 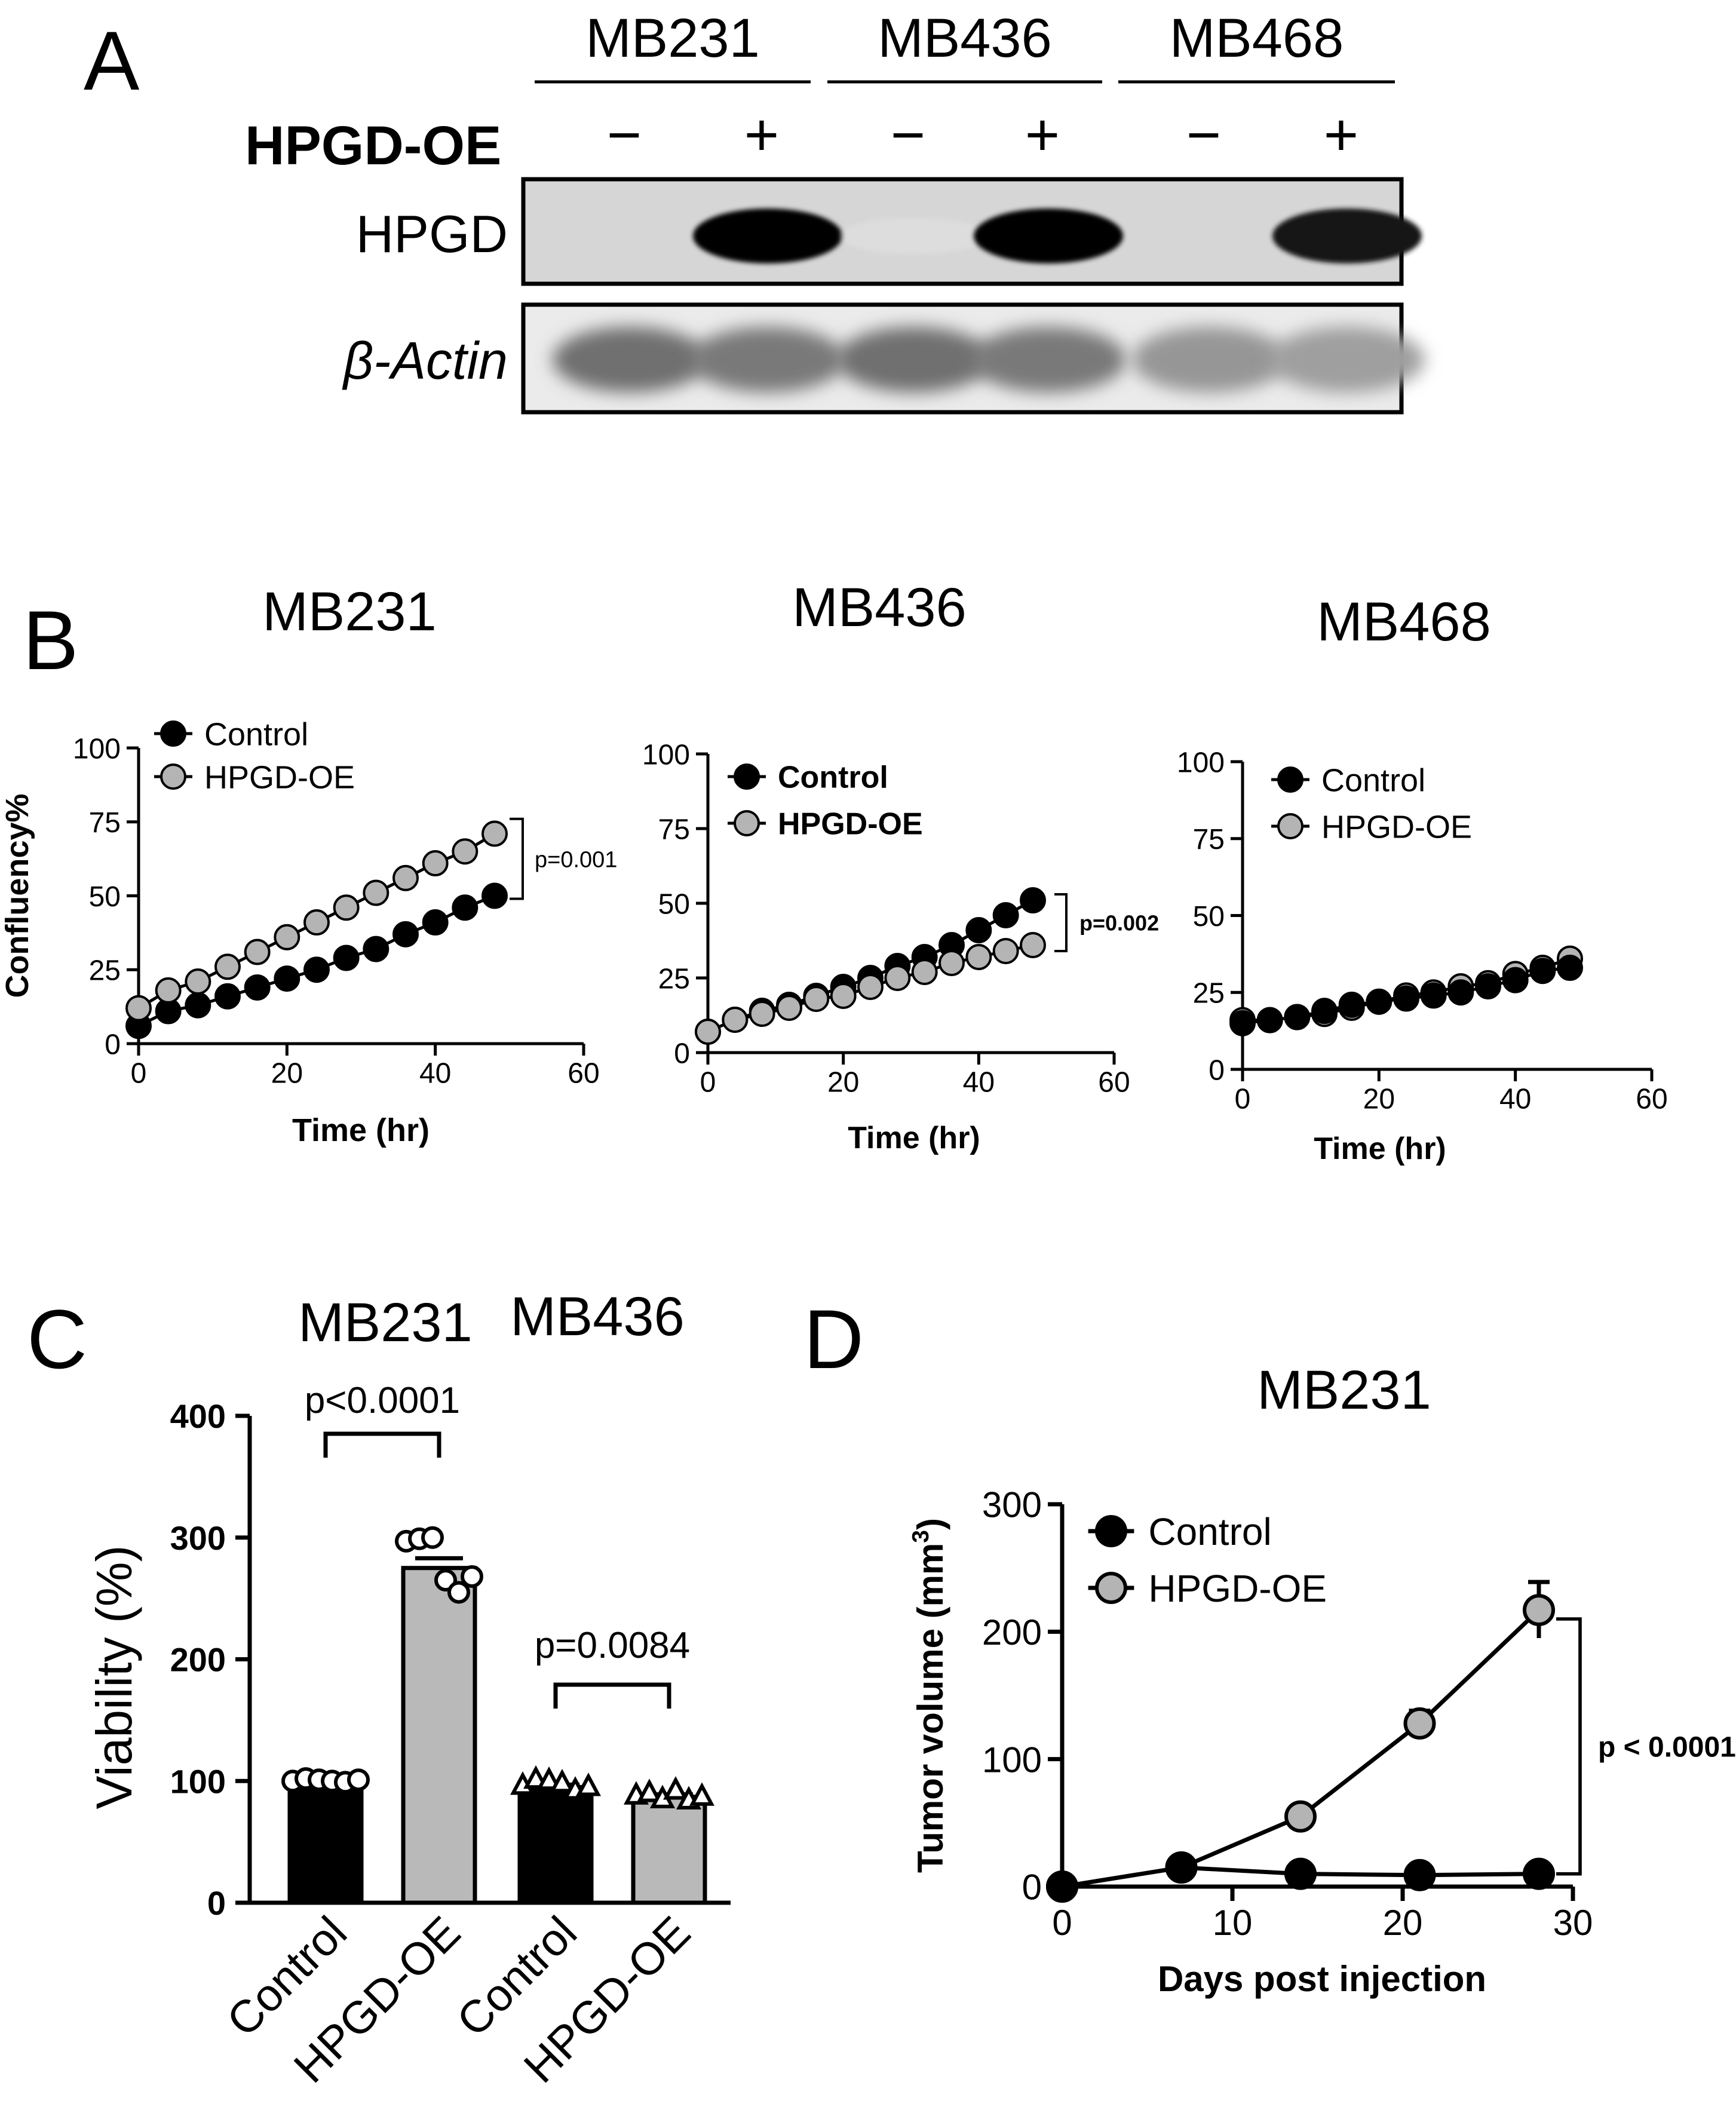 What do you see at coordinates (1301, 1749) in the screenshot?
I see `series-line-hpgd-oe` at bounding box center [1301, 1749].